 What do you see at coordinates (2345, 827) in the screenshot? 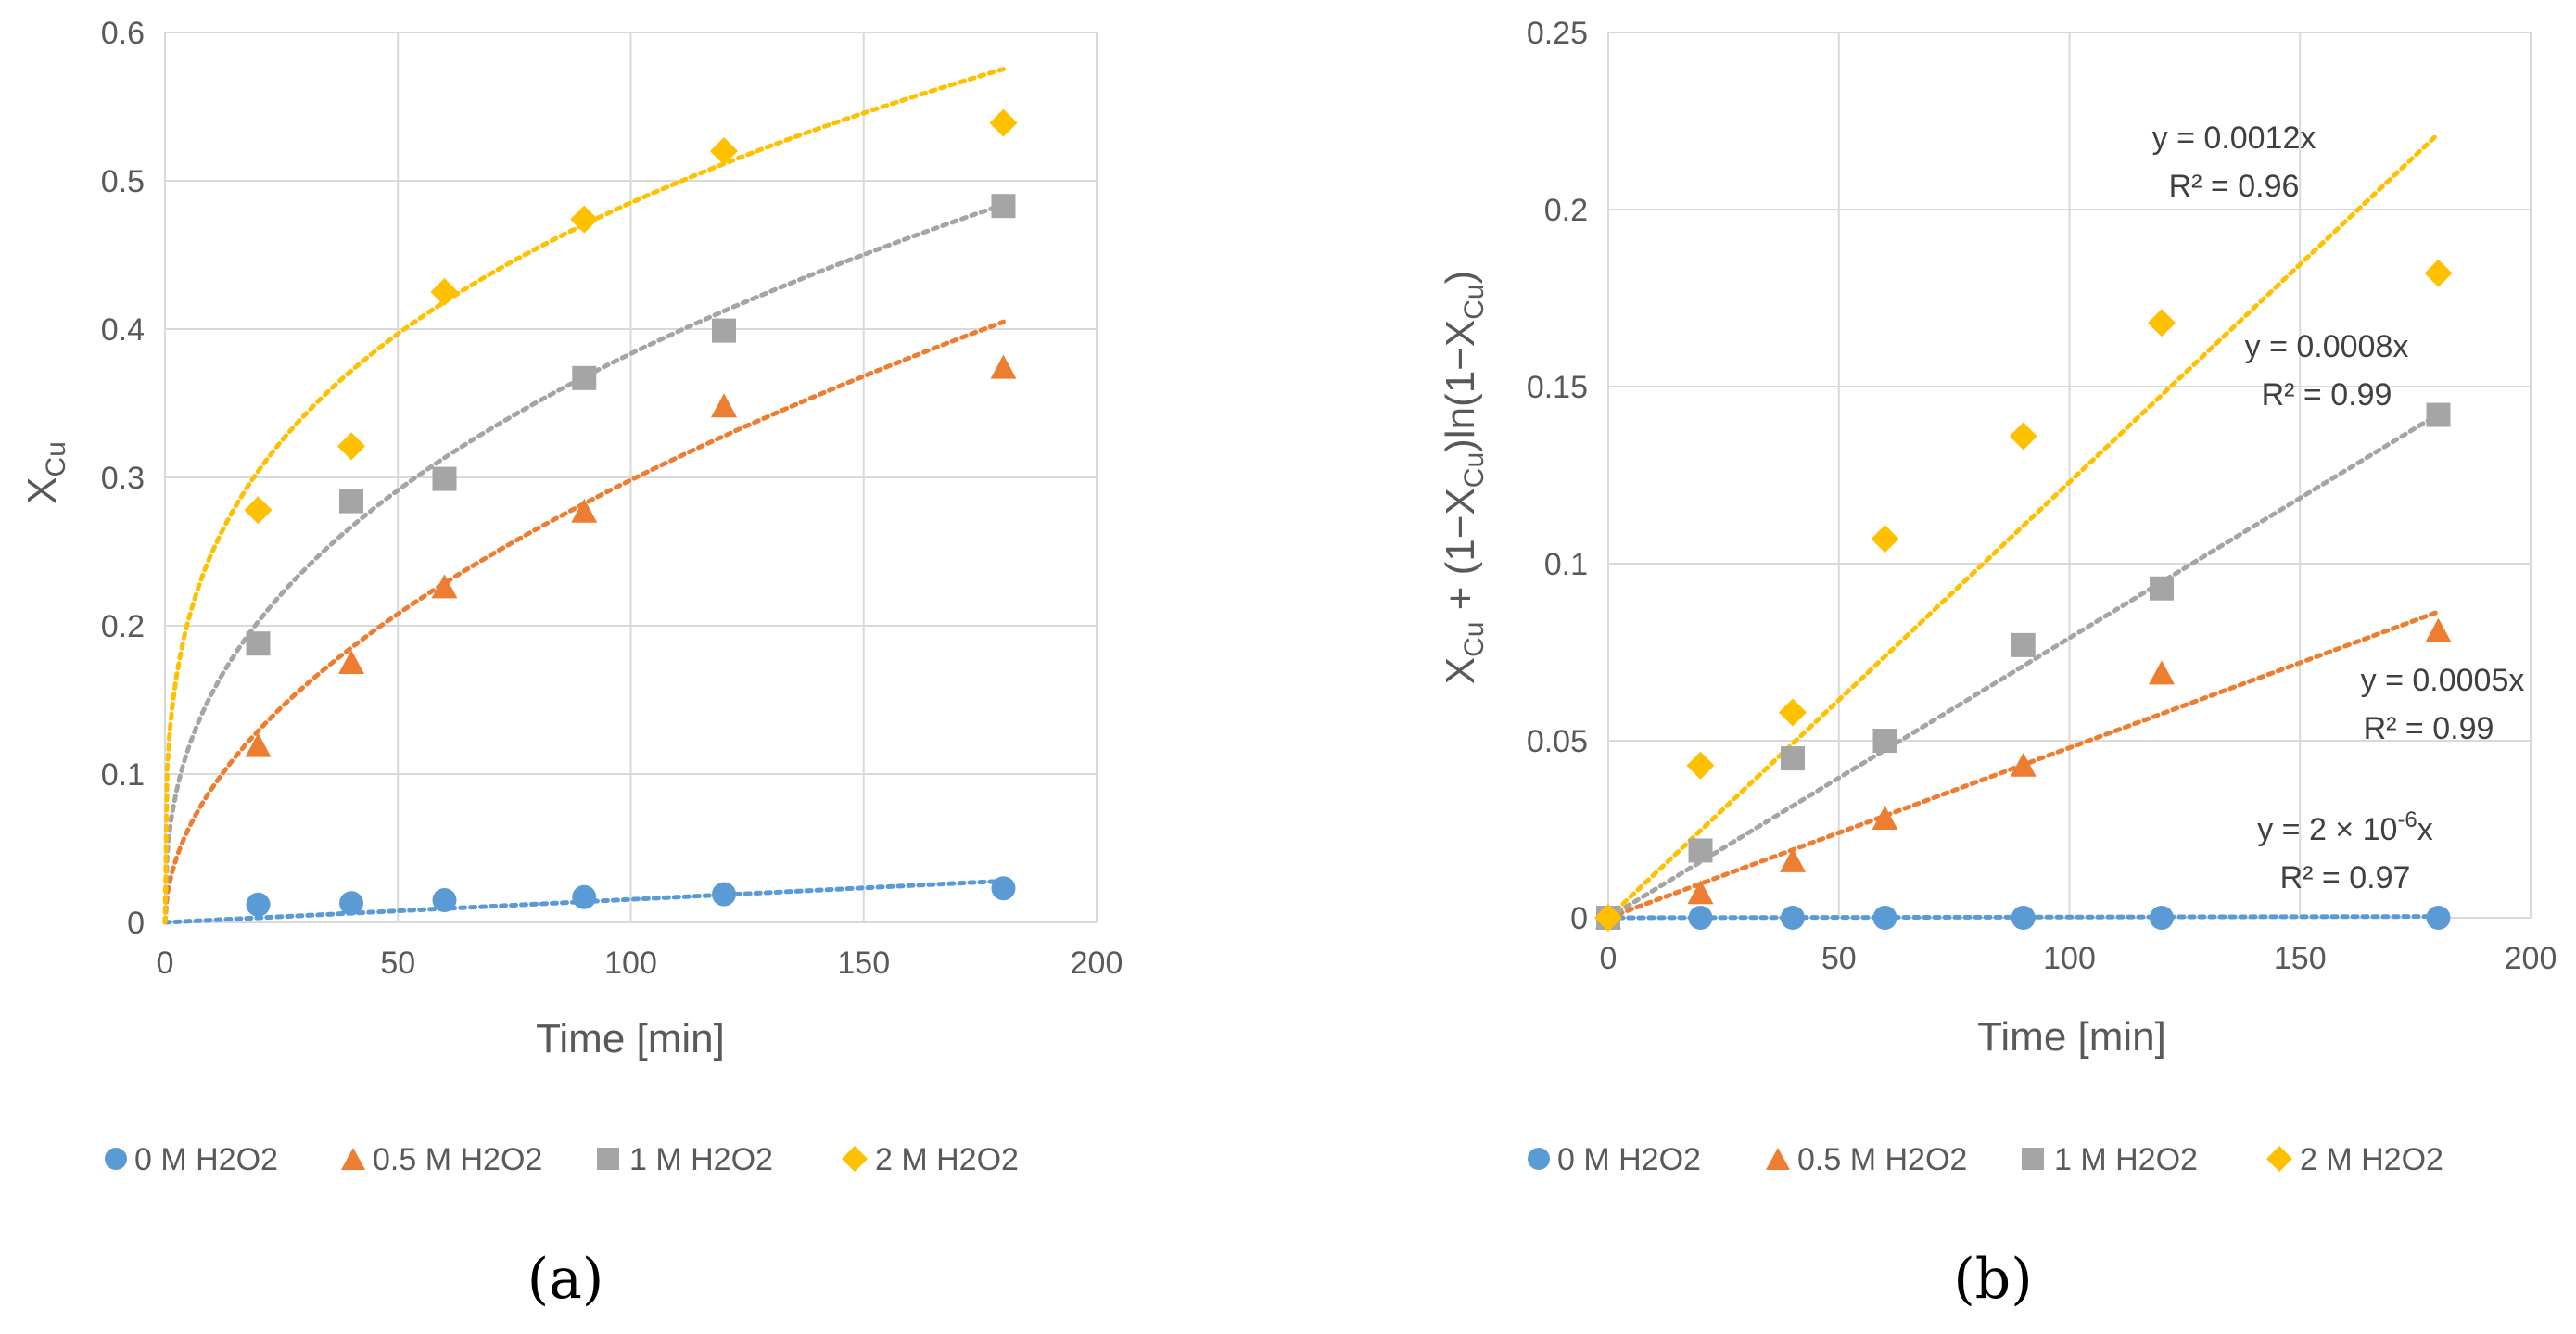
I see `annotation-0m-equation: y = 2 × 10-6x` at bounding box center [2345, 827].